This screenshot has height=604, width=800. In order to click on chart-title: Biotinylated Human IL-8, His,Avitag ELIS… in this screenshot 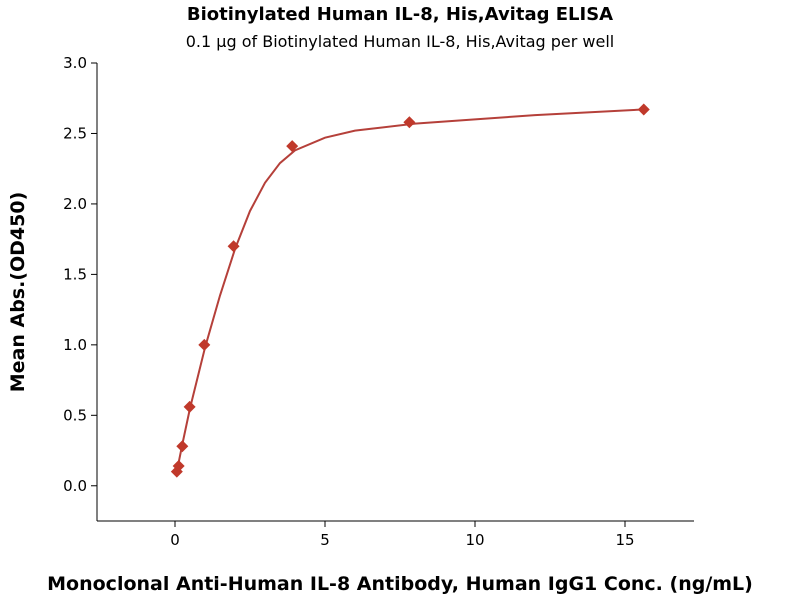, I will do `click(400, 14)`.